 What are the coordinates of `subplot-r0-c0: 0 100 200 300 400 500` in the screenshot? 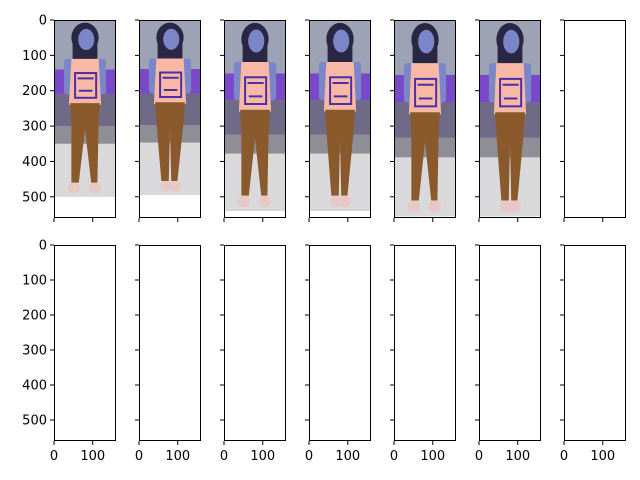 It's located at (69, 118).